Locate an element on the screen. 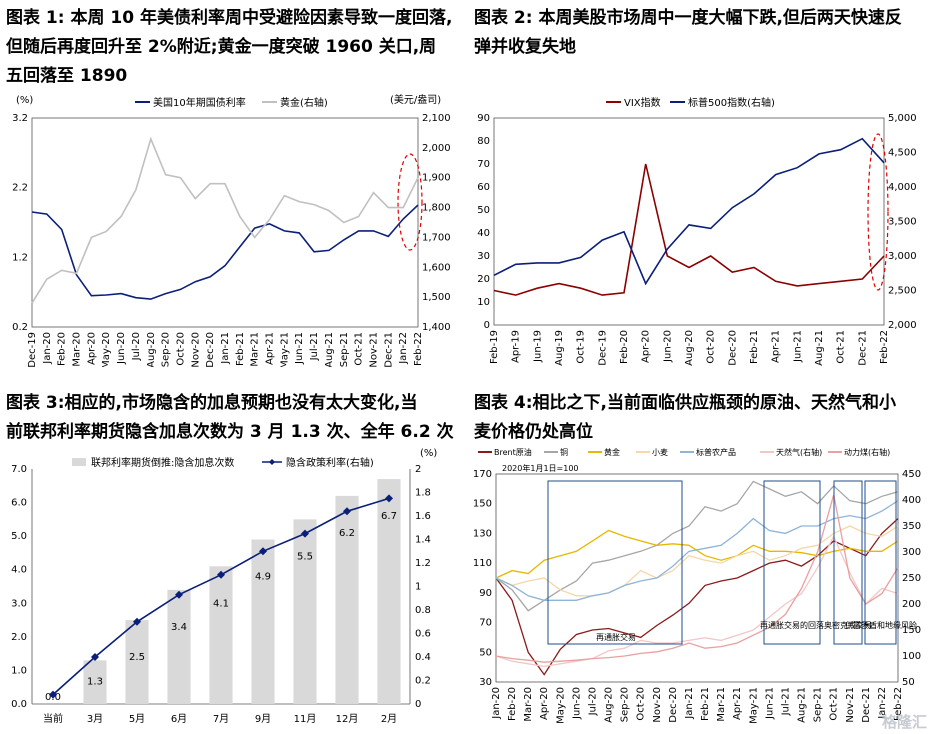  y-right-tick-label: 300 is located at coordinates (911, 552).